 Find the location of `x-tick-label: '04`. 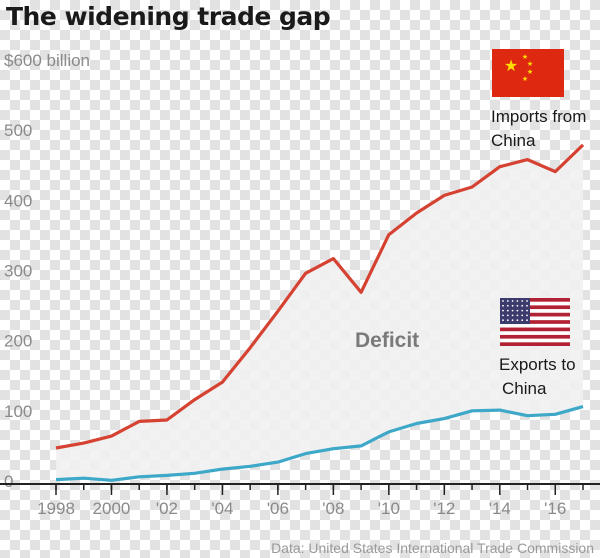

x-tick-label: '04 is located at coordinates (222, 508).